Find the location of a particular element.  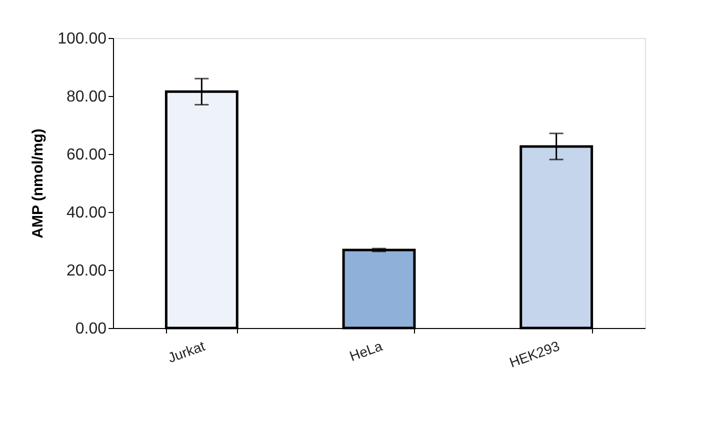

x-tick-label: Jurkat is located at coordinates (187, 352).